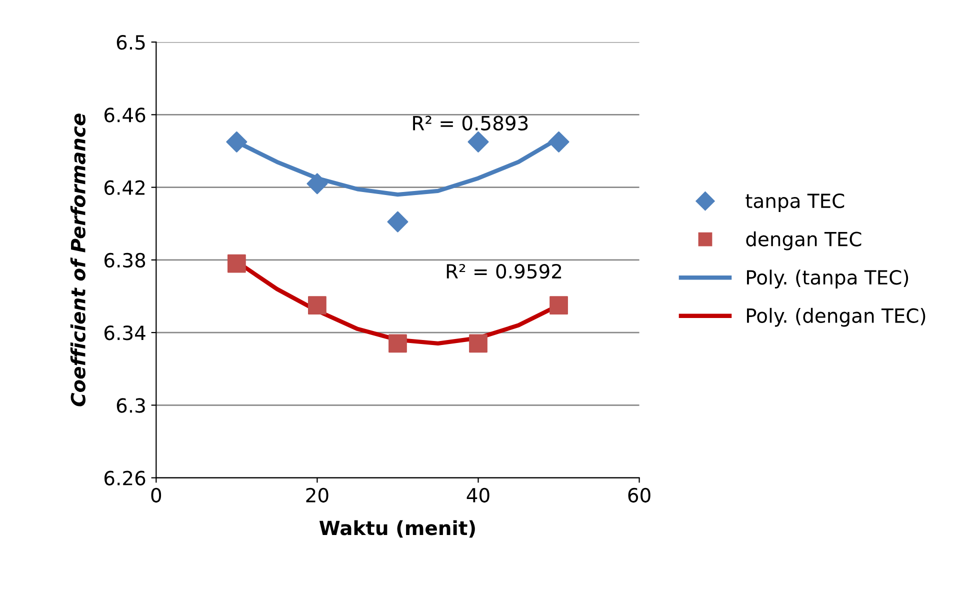  I want to click on x-tick-label: 40, so click(478, 495).